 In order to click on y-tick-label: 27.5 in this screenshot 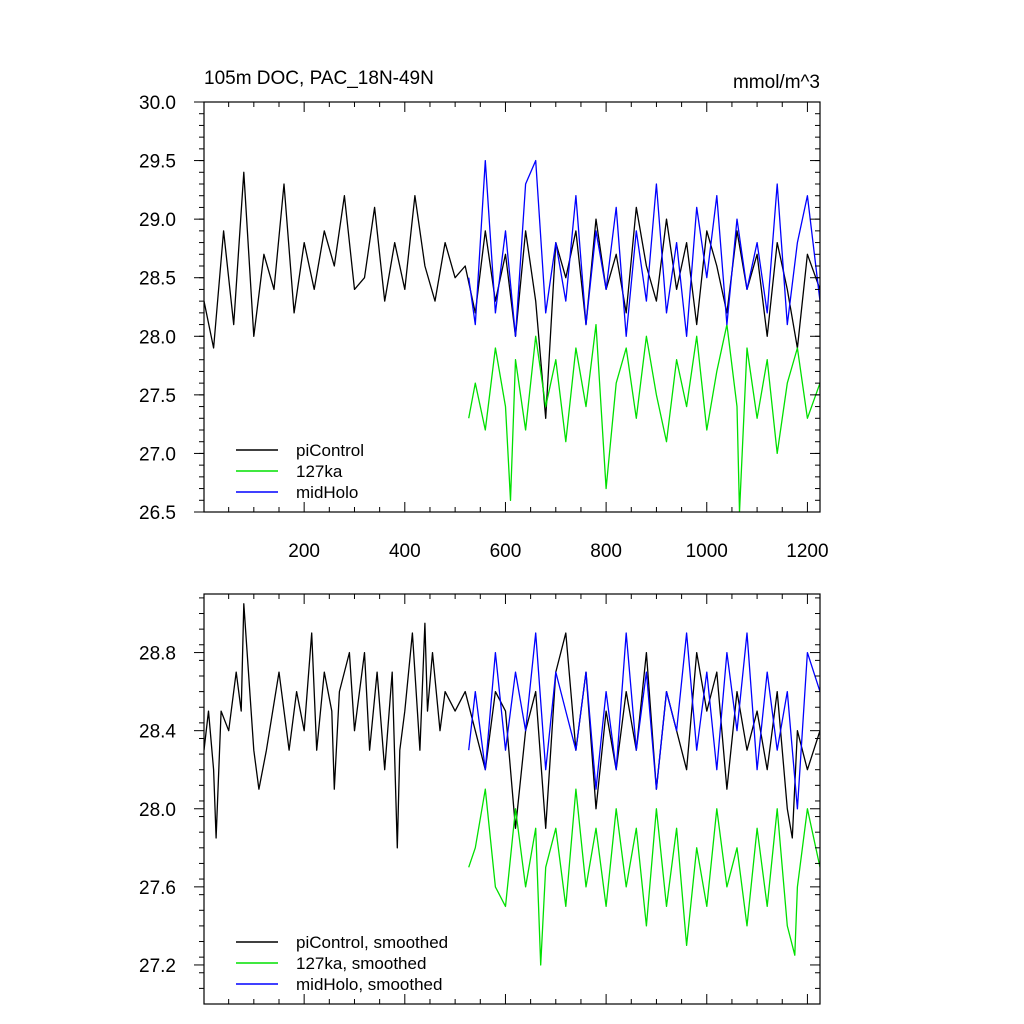, I will do `click(157, 396)`.